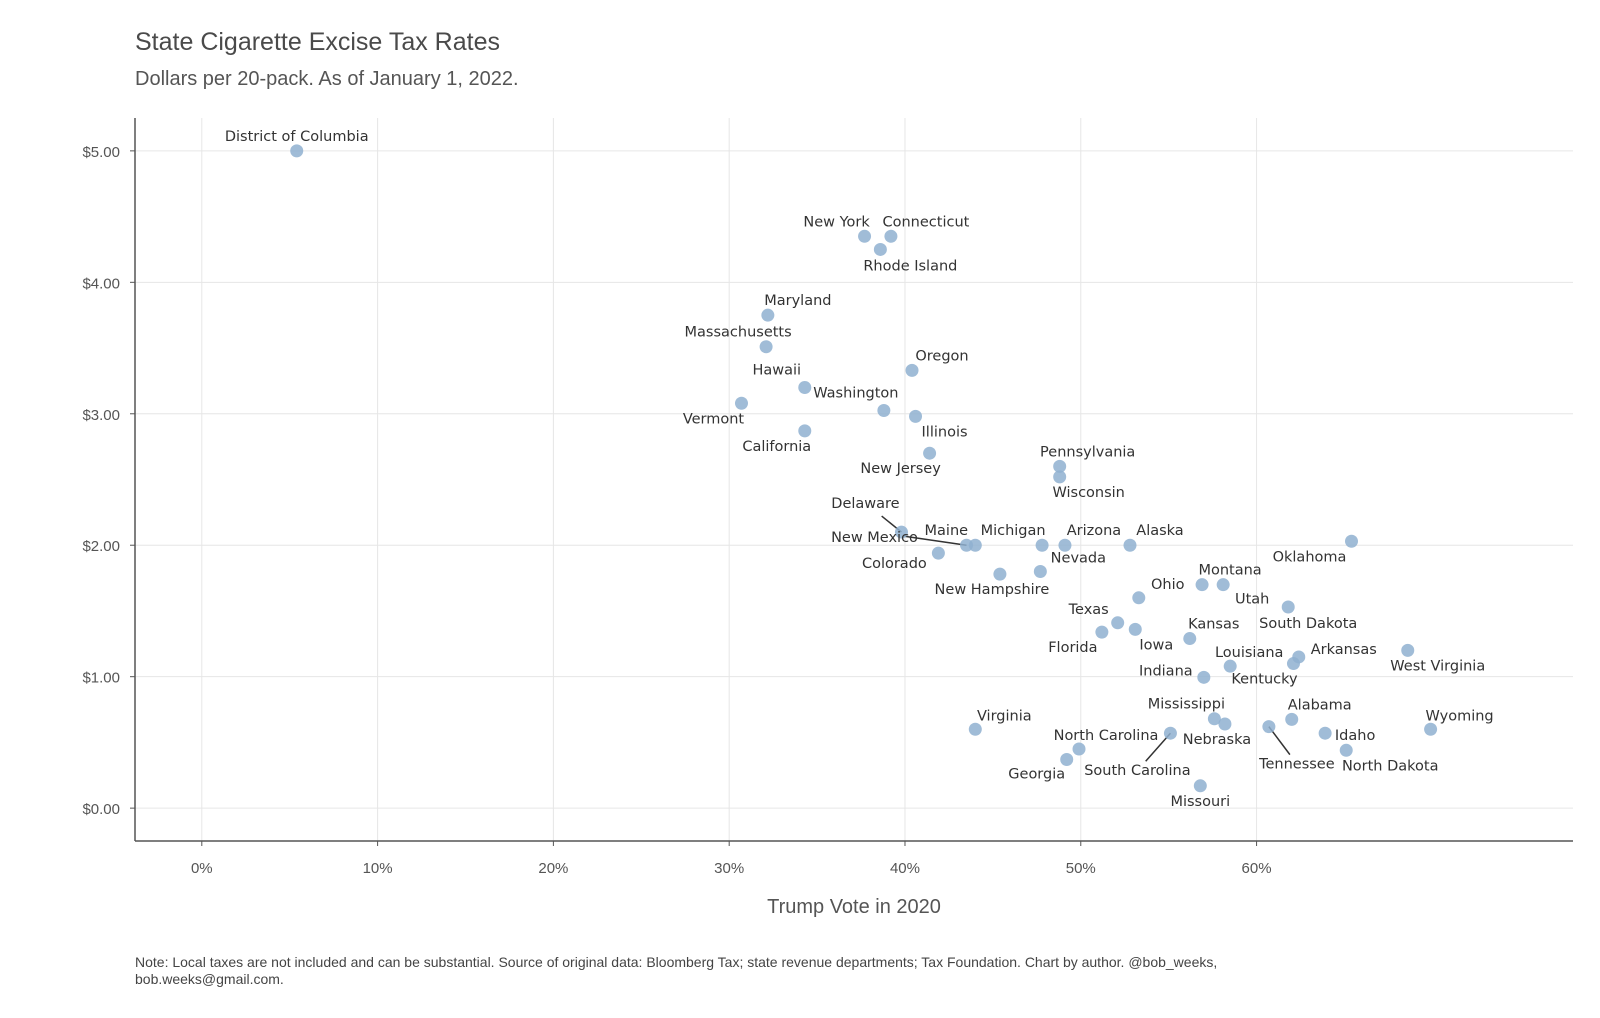 The width and height of the screenshot is (1600, 1018). Describe the element at coordinates (935, 540) in the screenshot. I see `leader-line` at that location.